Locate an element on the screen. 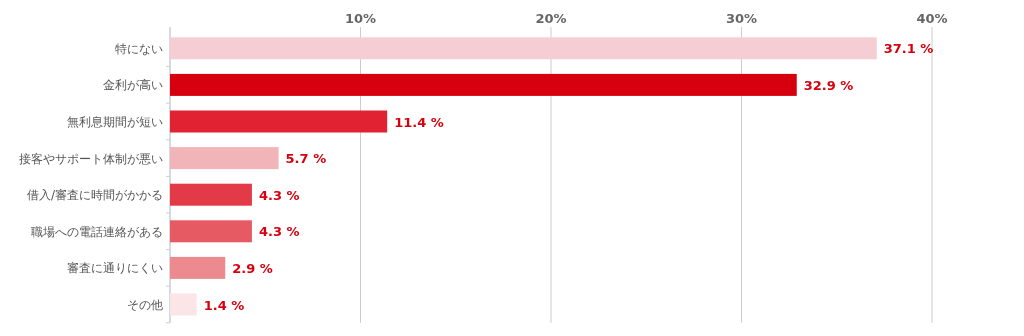 This screenshot has height=336, width=1024. y-tick-label: その他 is located at coordinates (145, 305).